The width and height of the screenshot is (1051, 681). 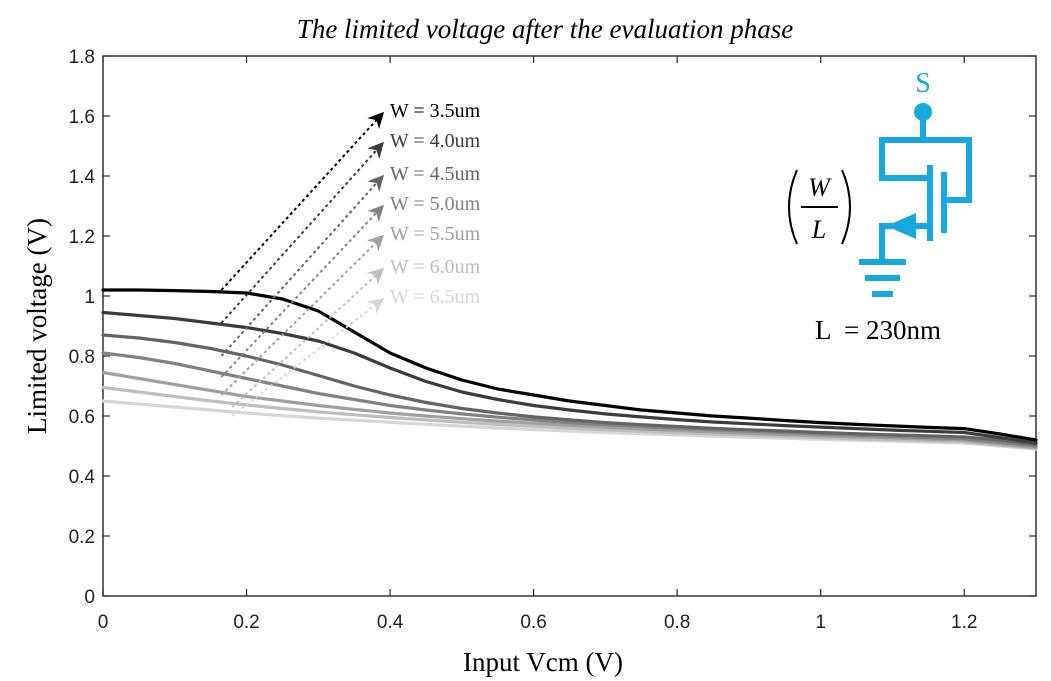 What do you see at coordinates (880, 206) in the screenshot?
I see `transistor-inset: S W L L = 230nm` at bounding box center [880, 206].